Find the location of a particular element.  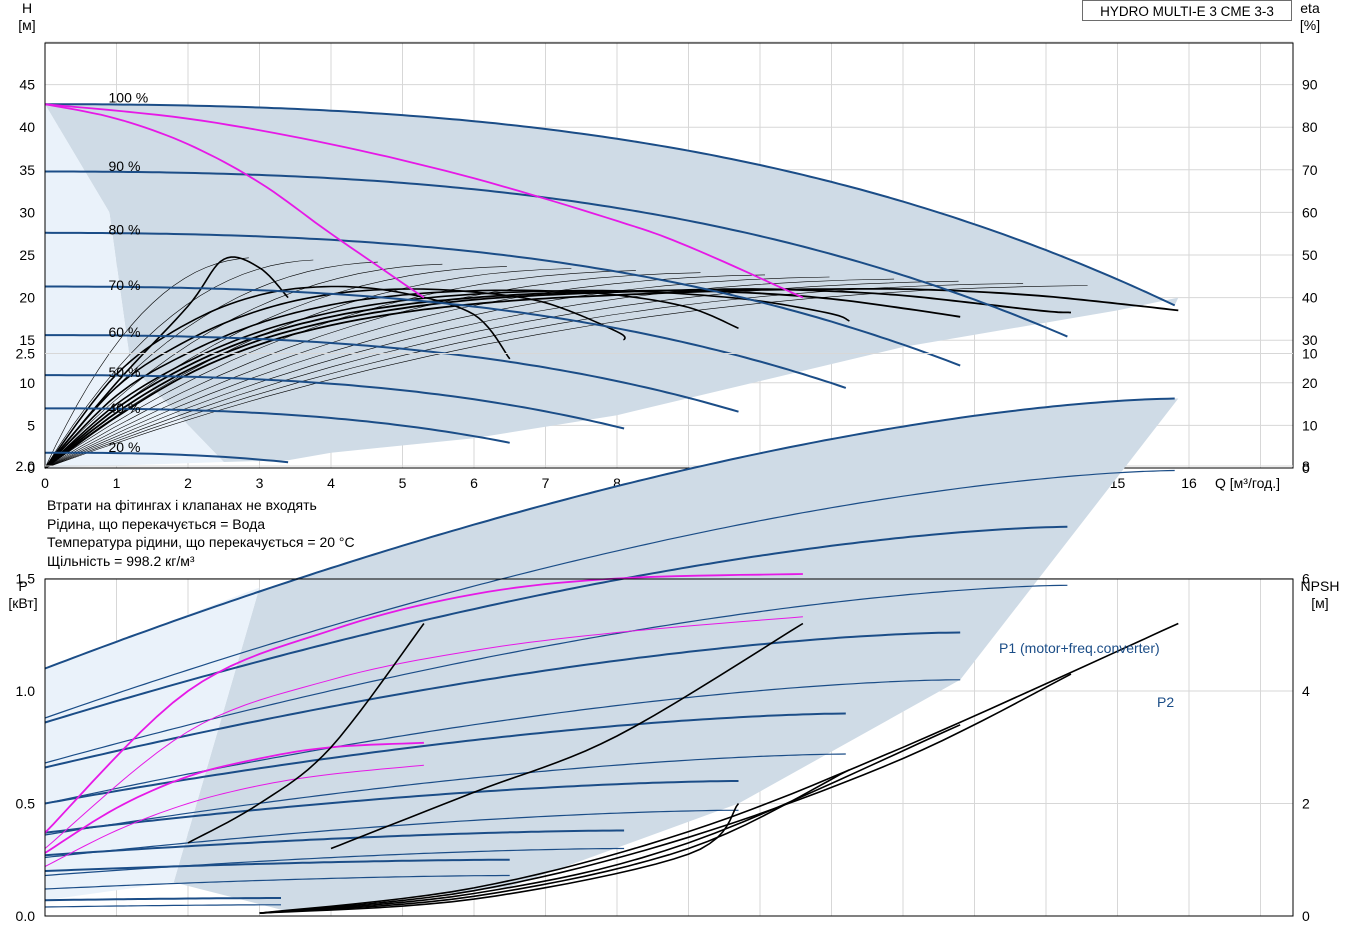

power-y-tick-label: 0.5 is located at coordinates (26, 804).